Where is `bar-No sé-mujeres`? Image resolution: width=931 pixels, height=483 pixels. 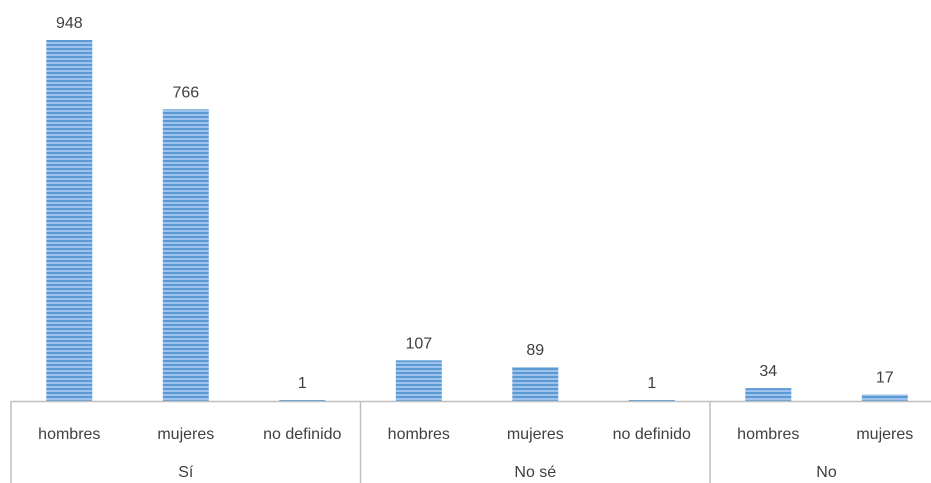
bar-No sé-mujeres is located at coordinates (535, 384).